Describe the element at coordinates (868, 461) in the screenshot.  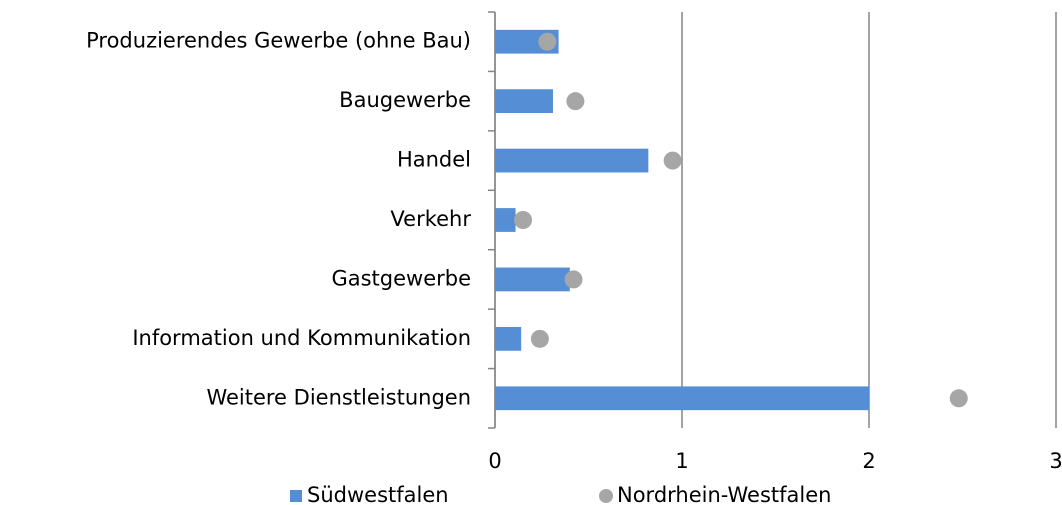
I see `x-tick-label: 2` at that location.